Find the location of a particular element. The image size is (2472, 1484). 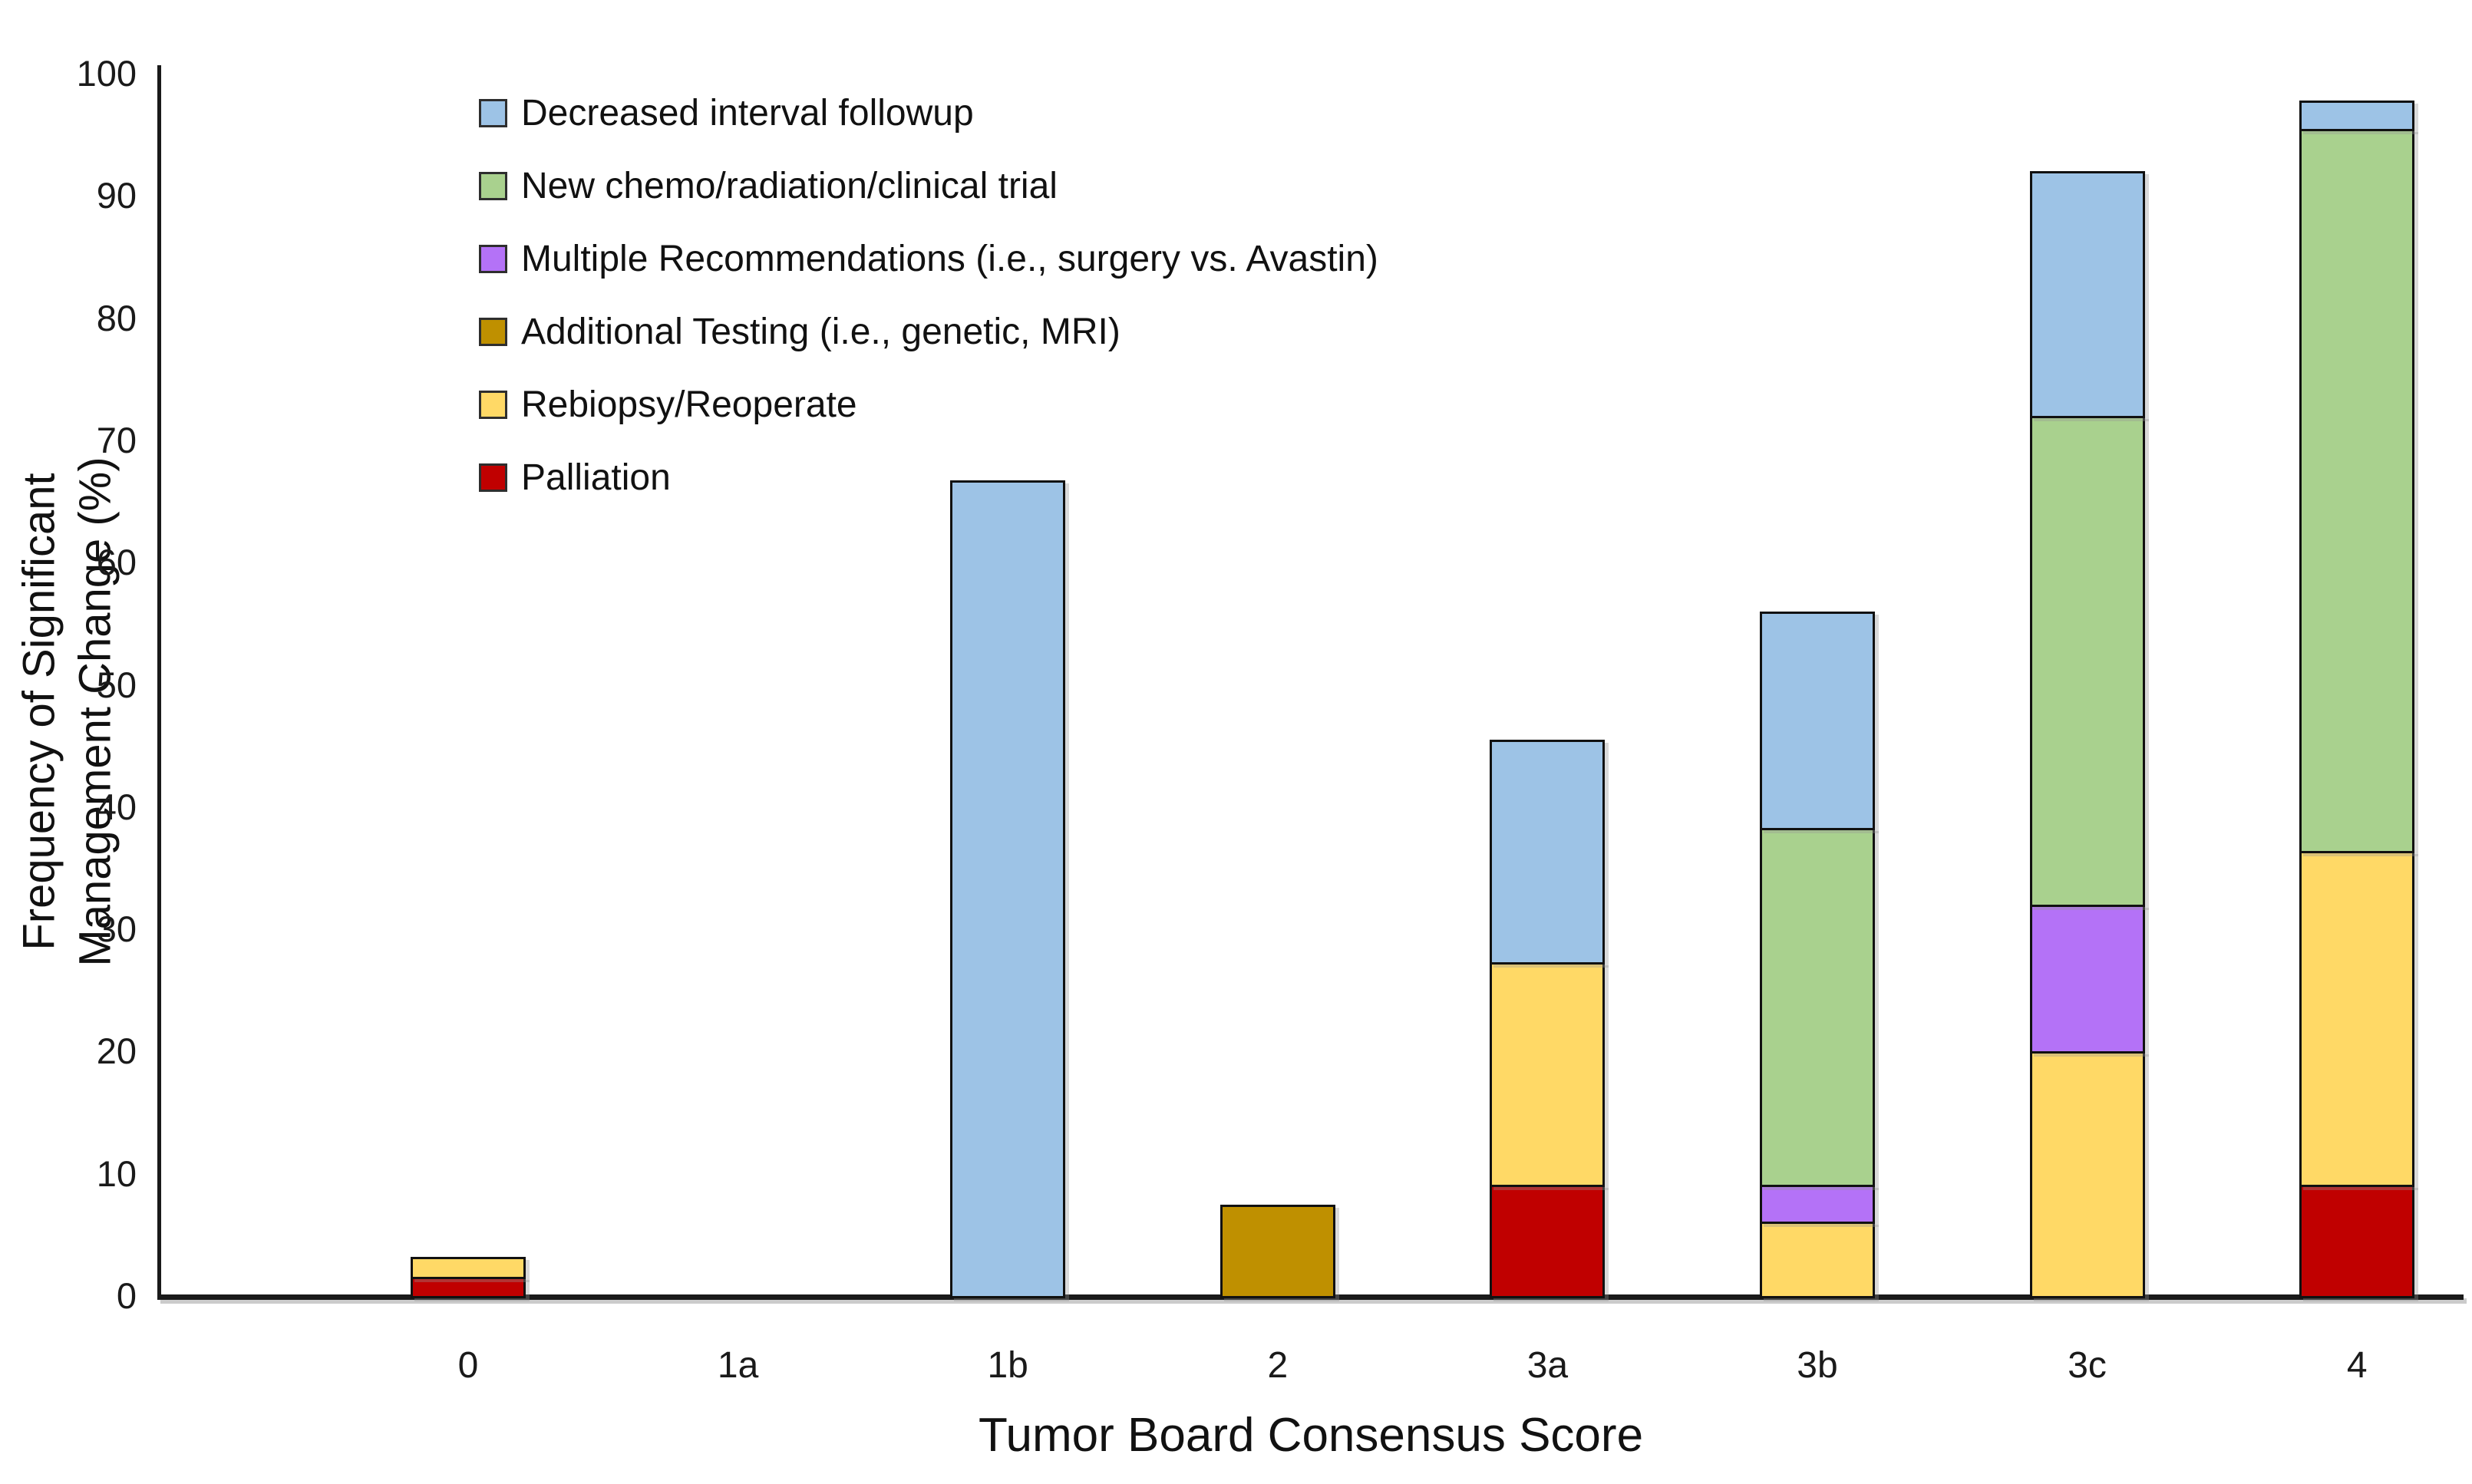

x-tick-label: 1b is located at coordinates (1007, 1365).